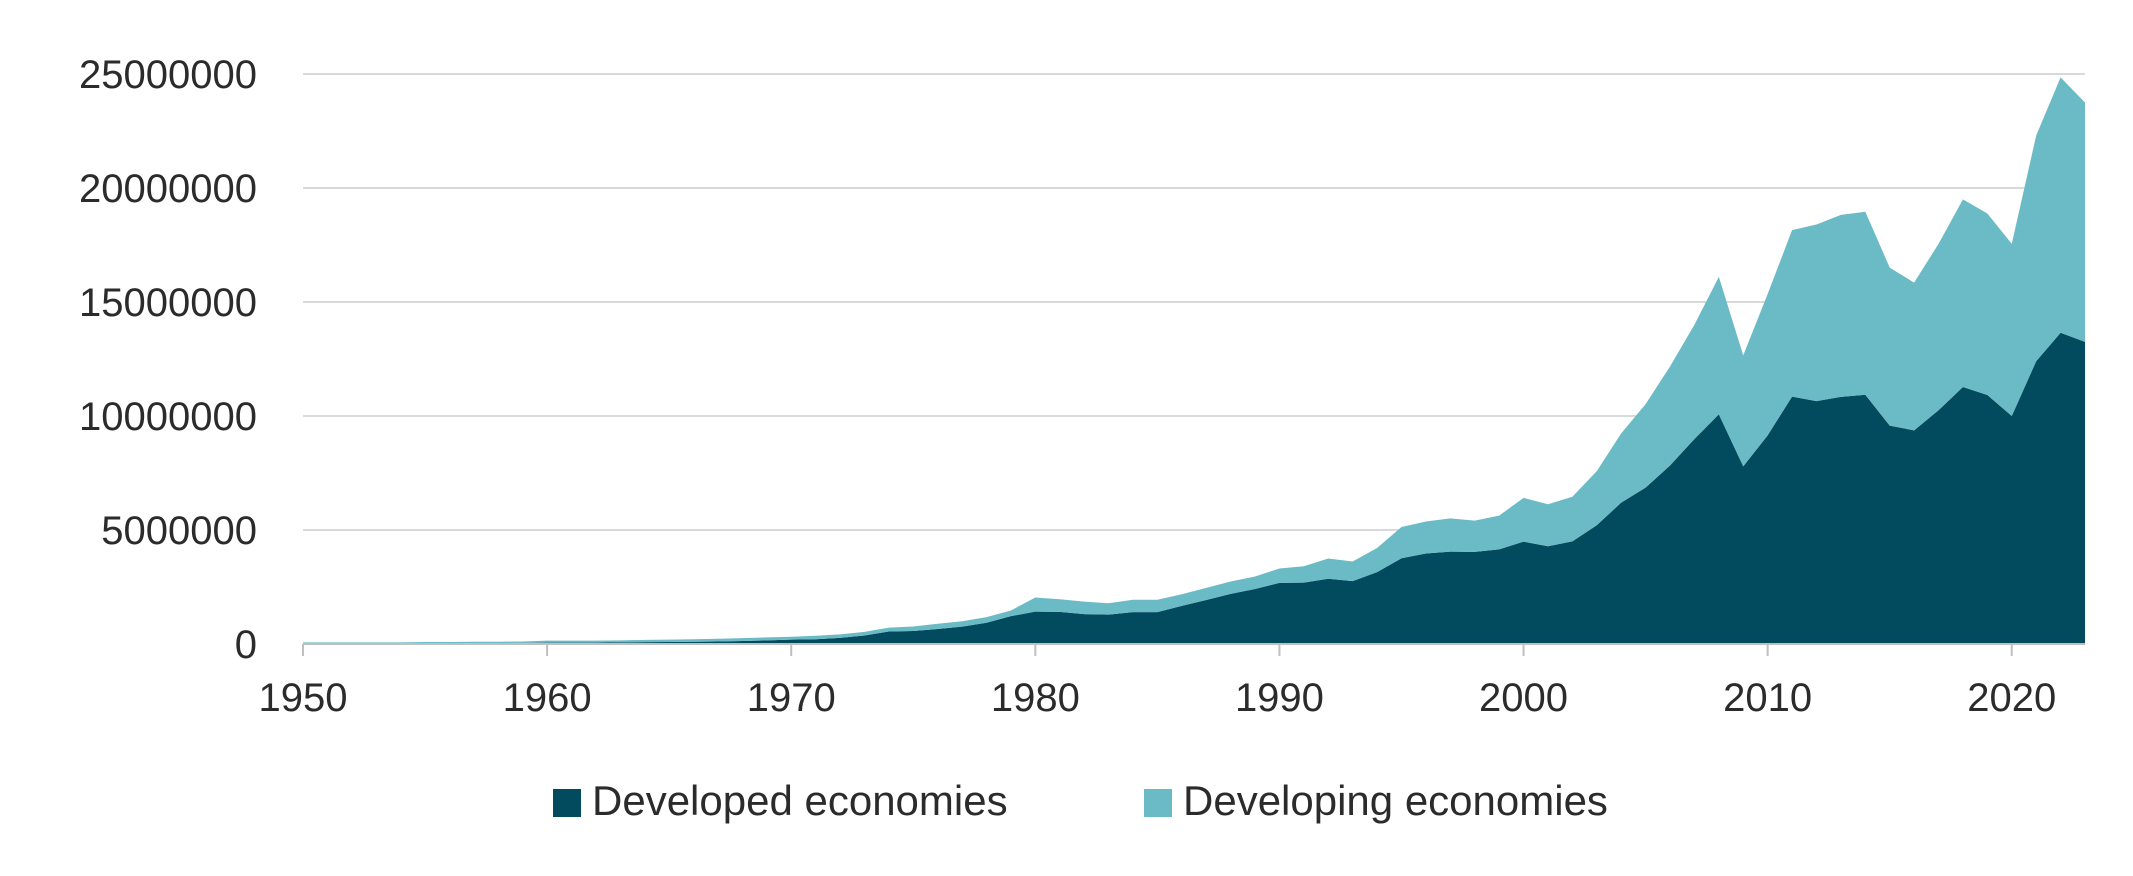  I want to click on legend-label-developing: Developing economies, so click(1395, 800).